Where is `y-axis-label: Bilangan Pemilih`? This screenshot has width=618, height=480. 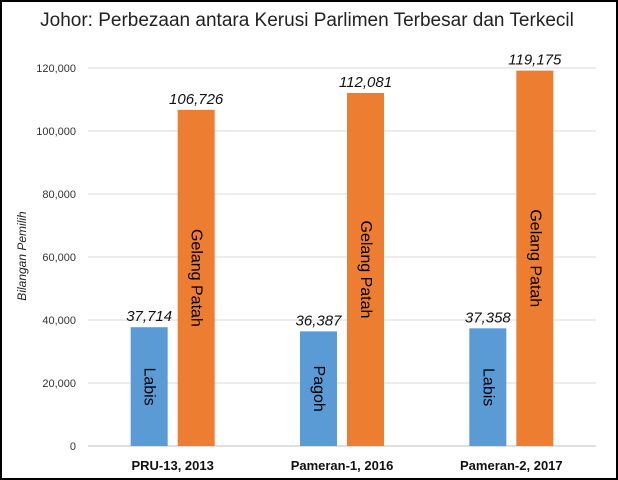
y-axis-label: Bilangan Pemilih is located at coordinates (22, 256).